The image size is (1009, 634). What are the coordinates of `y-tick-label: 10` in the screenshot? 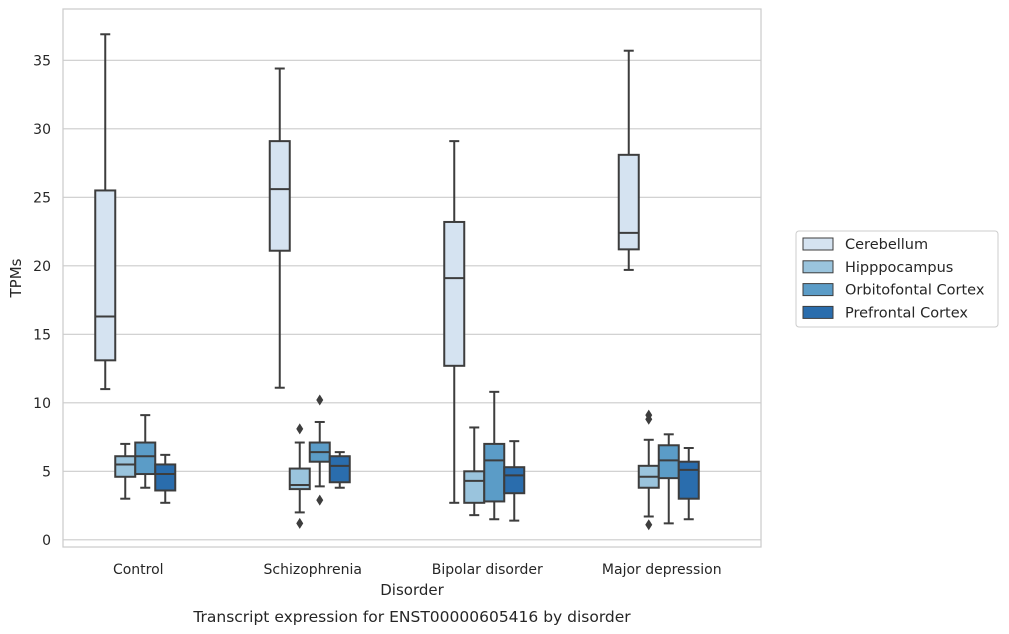 It's located at (42, 404).